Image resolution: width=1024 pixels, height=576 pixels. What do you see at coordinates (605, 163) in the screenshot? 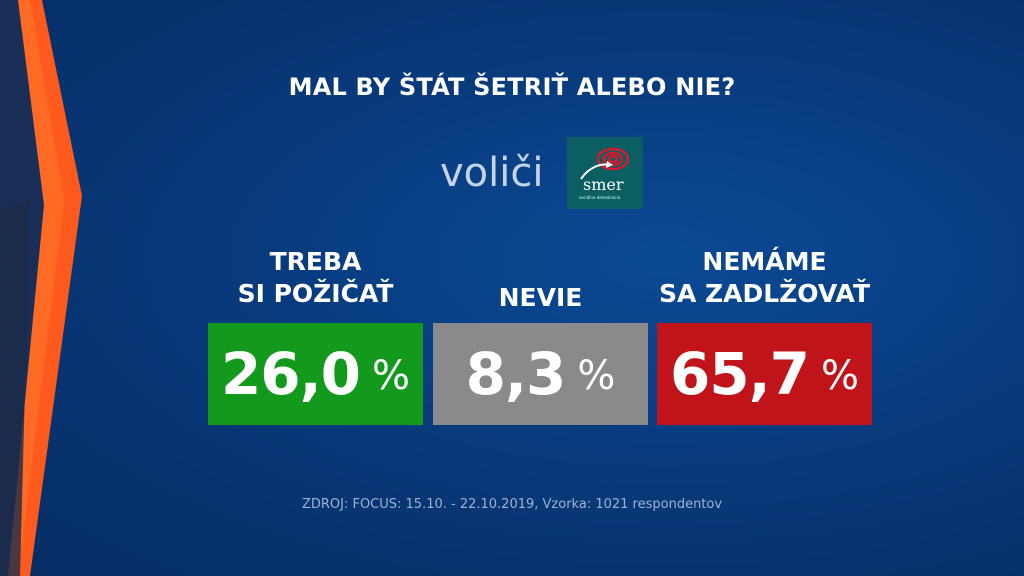
I see `rose-icon` at bounding box center [605, 163].